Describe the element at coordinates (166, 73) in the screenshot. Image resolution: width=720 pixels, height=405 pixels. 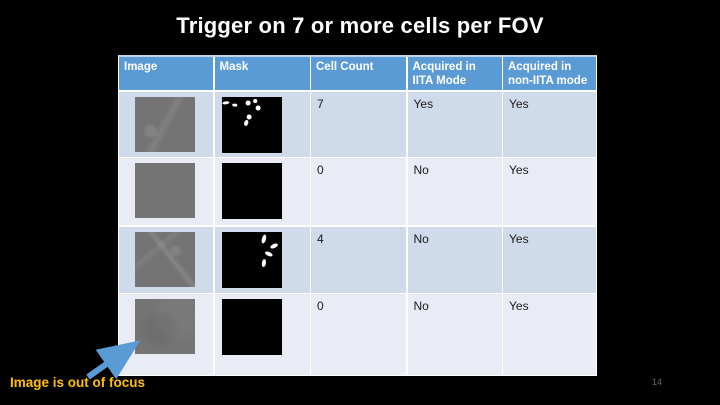
I see `col-header-image: Image` at that location.